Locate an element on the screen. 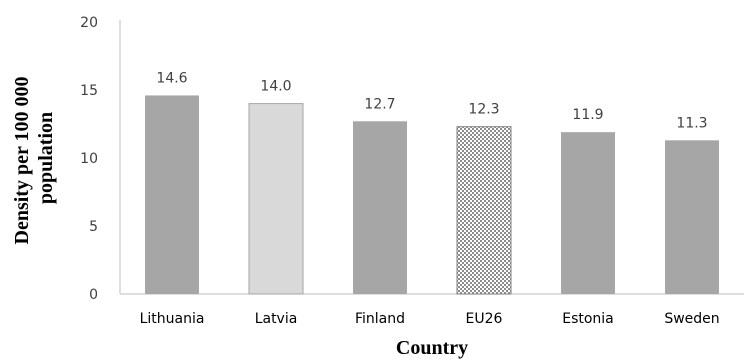 Image resolution: width=747 pixels, height=360 pixels. category-label-lithuania: Lithuania is located at coordinates (172, 319).